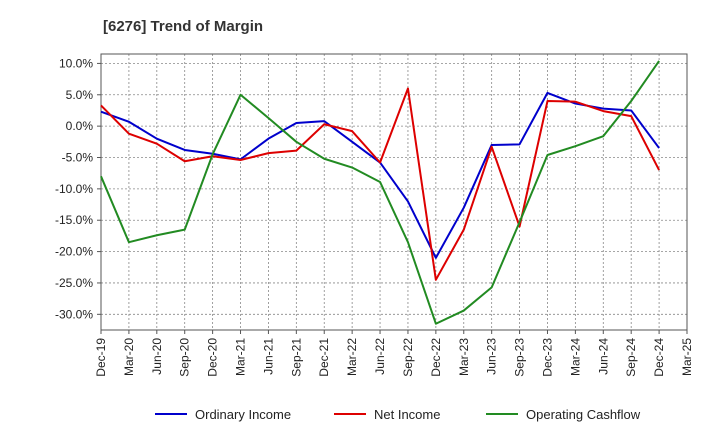 This screenshot has height=440, width=720. What do you see at coordinates (101, 357) in the screenshot?
I see `x-tick-label: Dec-19` at bounding box center [101, 357].